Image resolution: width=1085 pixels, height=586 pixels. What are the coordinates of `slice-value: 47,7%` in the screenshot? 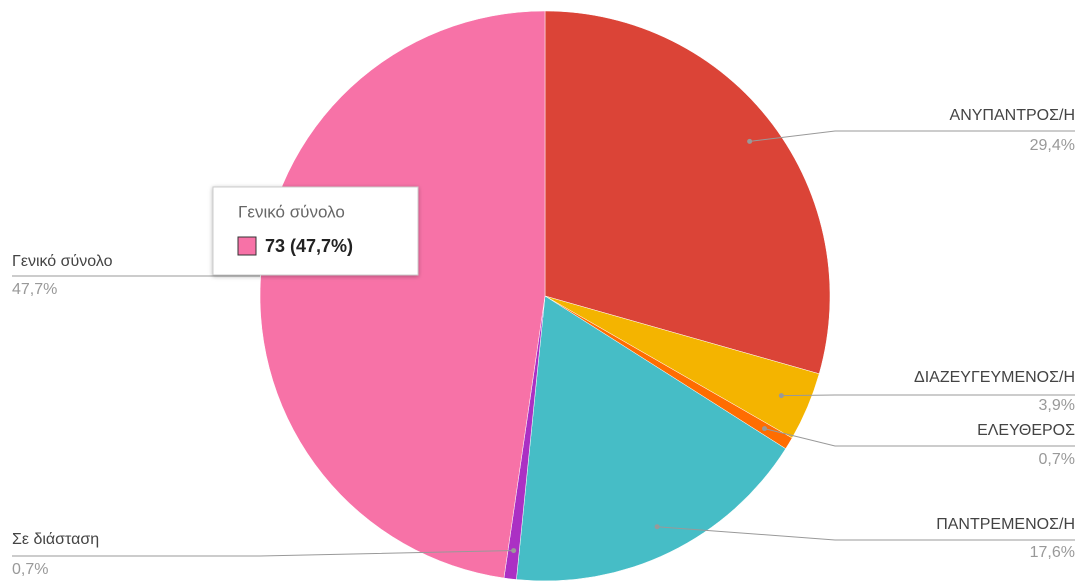 It's located at (34, 289).